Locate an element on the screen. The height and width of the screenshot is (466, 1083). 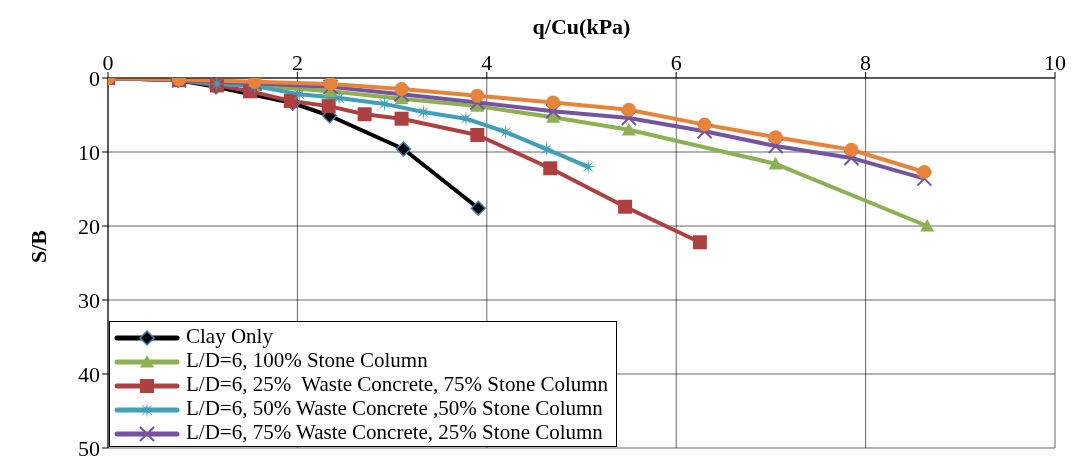
x-axis-title: q/Cu(kPa) is located at coordinates (581, 26).